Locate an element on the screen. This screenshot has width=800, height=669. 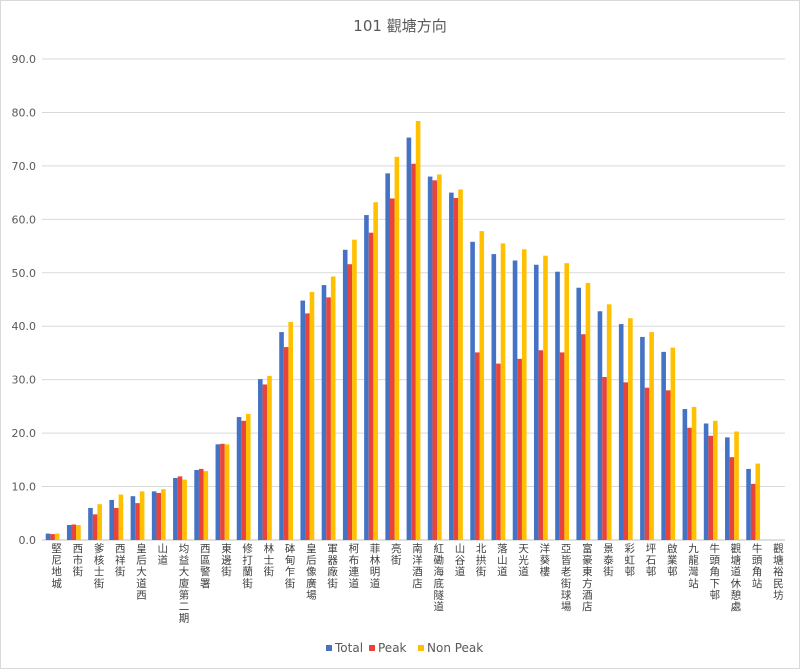
y-tick-label: 60.0 is located at coordinates (24, 219).